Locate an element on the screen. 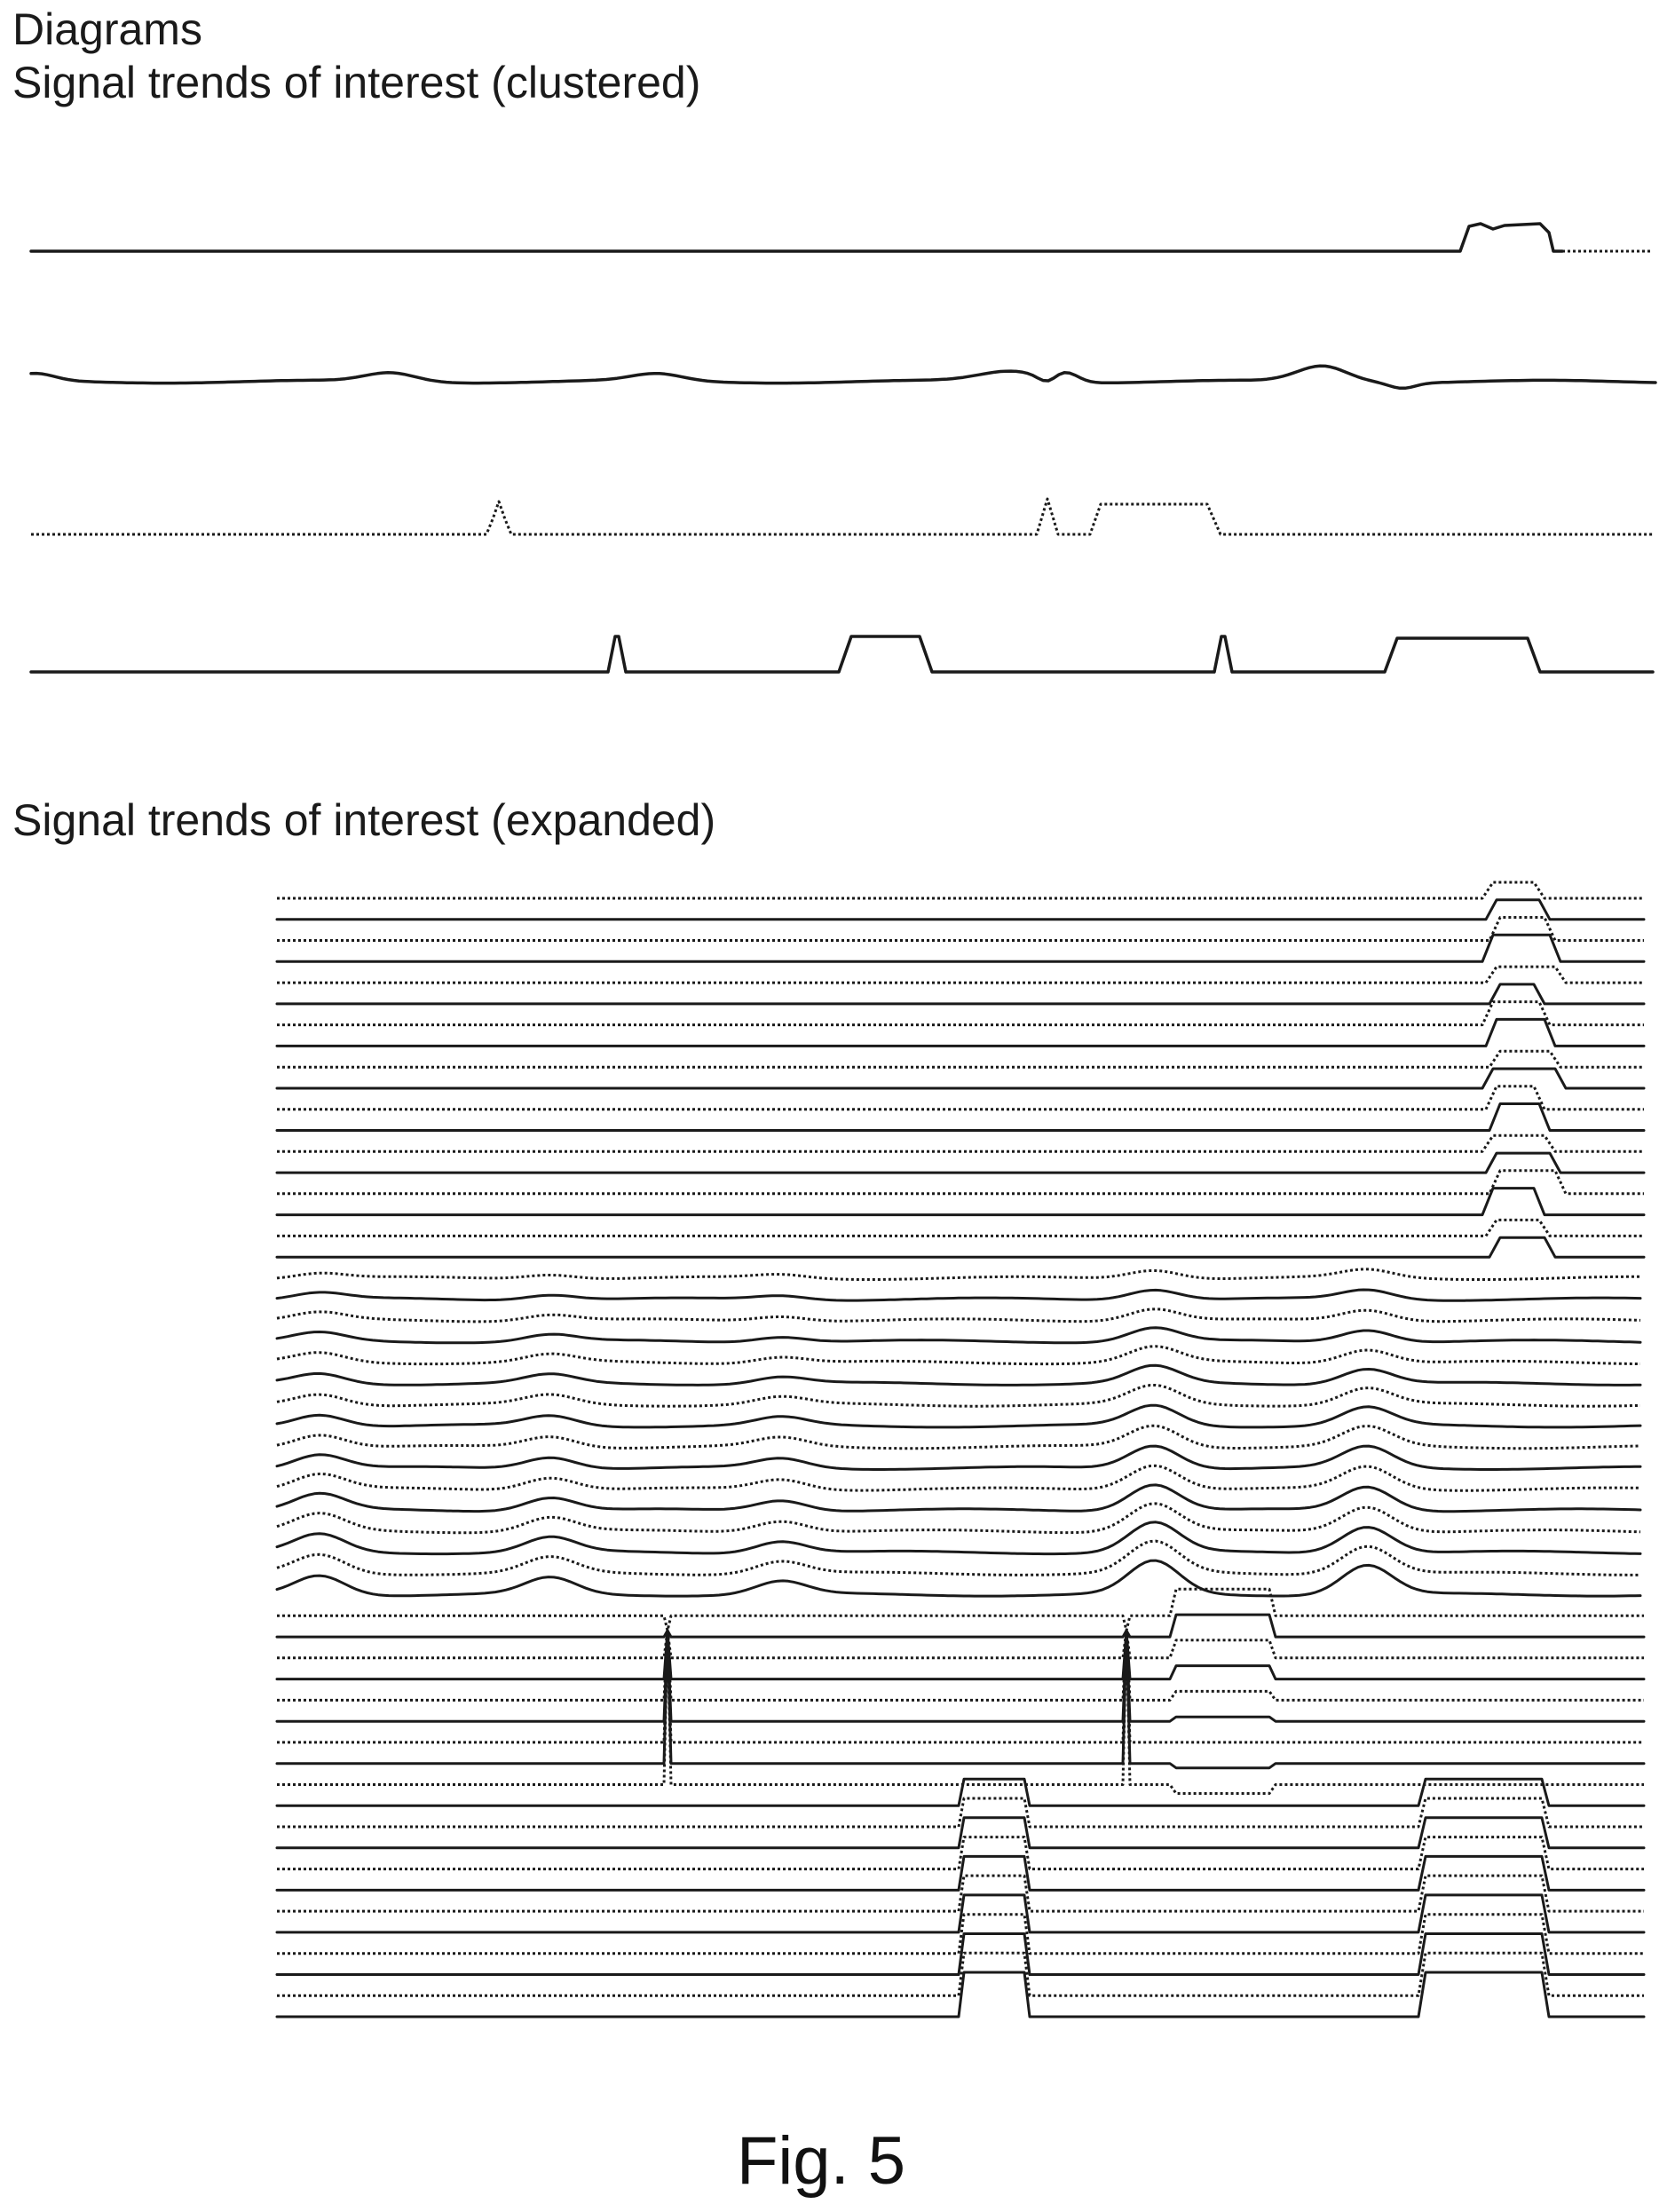 The height and width of the screenshot is (2212, 1667). figure-caption: Fig. 5 is located at coordinates (821, 2161).